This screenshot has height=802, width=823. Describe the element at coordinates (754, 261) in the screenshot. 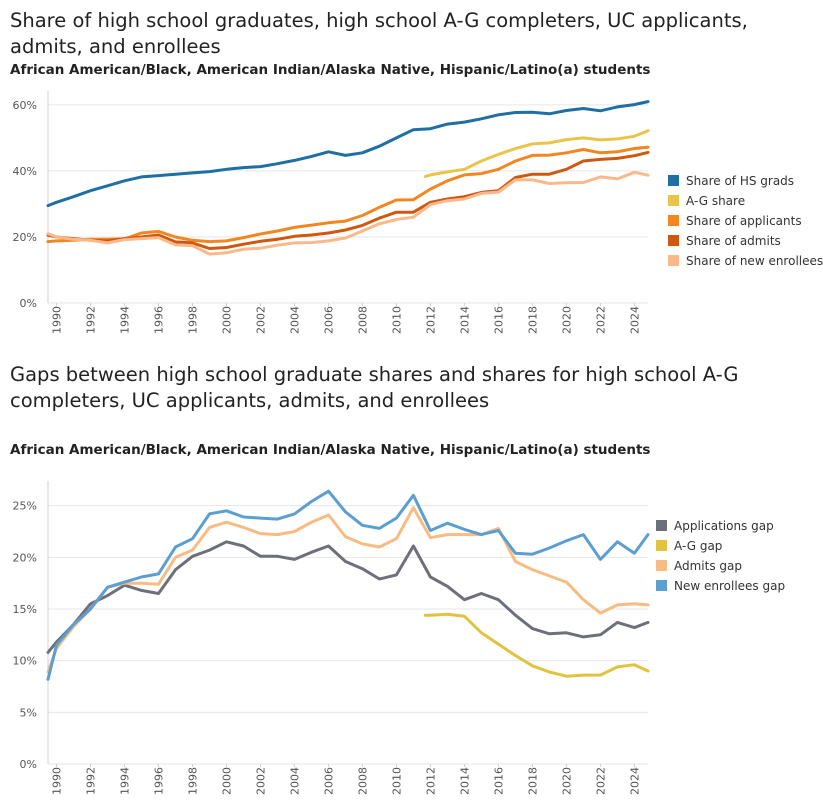

I see `legend-label: Share of new enrollees` at that location.